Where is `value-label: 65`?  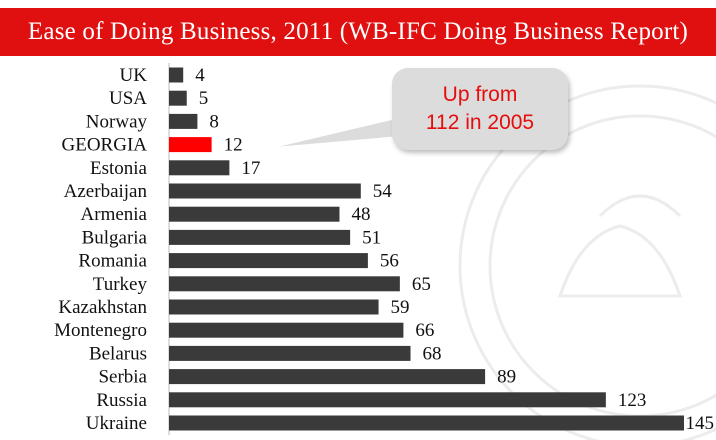 value-label: 65 is located at coordinates (421, 284).